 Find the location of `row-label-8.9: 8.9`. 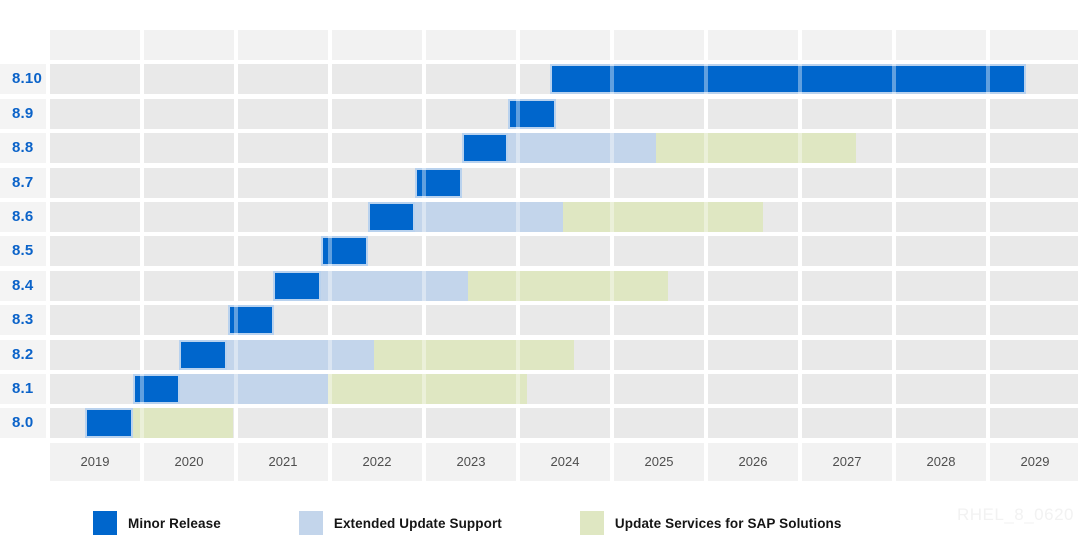

row-label-8.9: 8.9 is located at coordinates (23, 113).